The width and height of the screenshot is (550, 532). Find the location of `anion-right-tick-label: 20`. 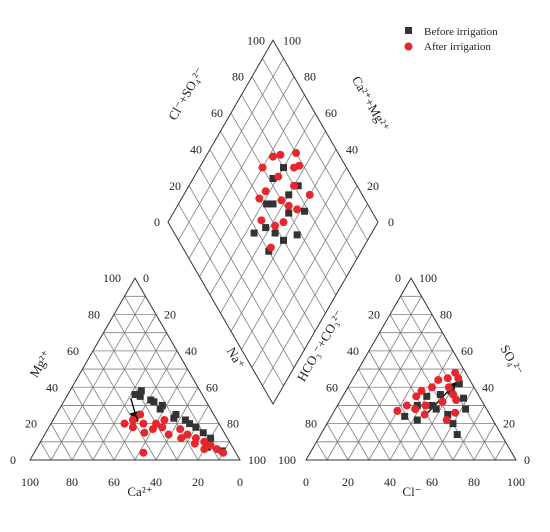

anion-right-tick-label: 20 is located at coordinates (509, 424).